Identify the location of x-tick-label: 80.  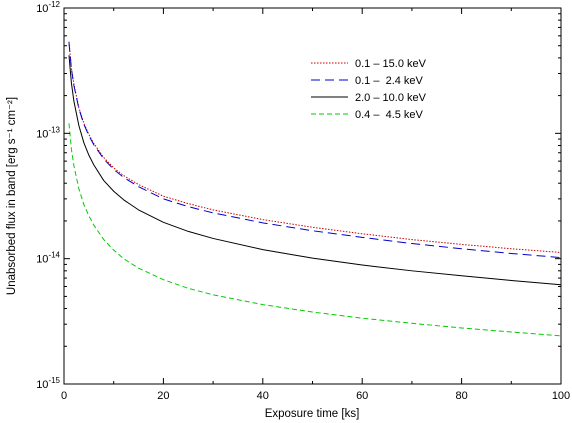
(461, 396).